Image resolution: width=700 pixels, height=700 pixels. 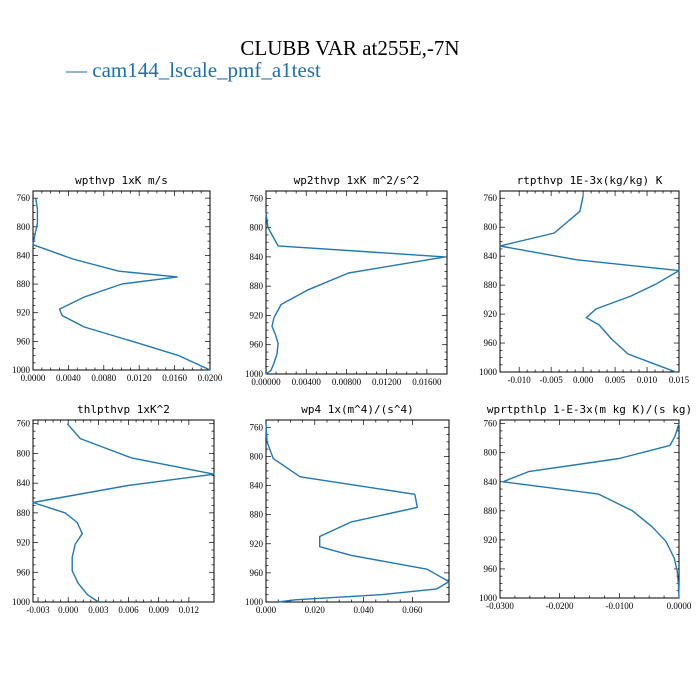 I want to click on x-tick-label: -0.0100, so click(x=619, y=606).